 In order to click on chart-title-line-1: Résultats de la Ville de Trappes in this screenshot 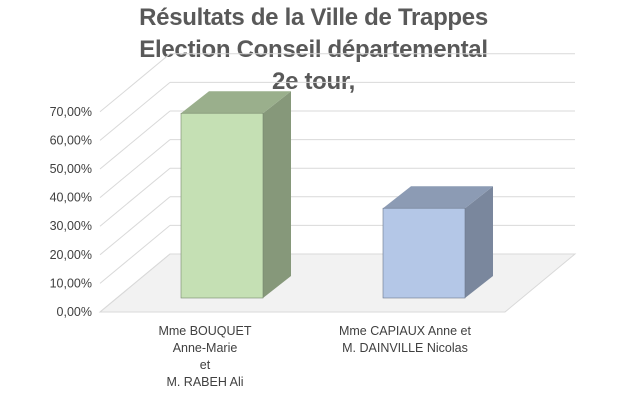, I will do `click(313, 17)`.